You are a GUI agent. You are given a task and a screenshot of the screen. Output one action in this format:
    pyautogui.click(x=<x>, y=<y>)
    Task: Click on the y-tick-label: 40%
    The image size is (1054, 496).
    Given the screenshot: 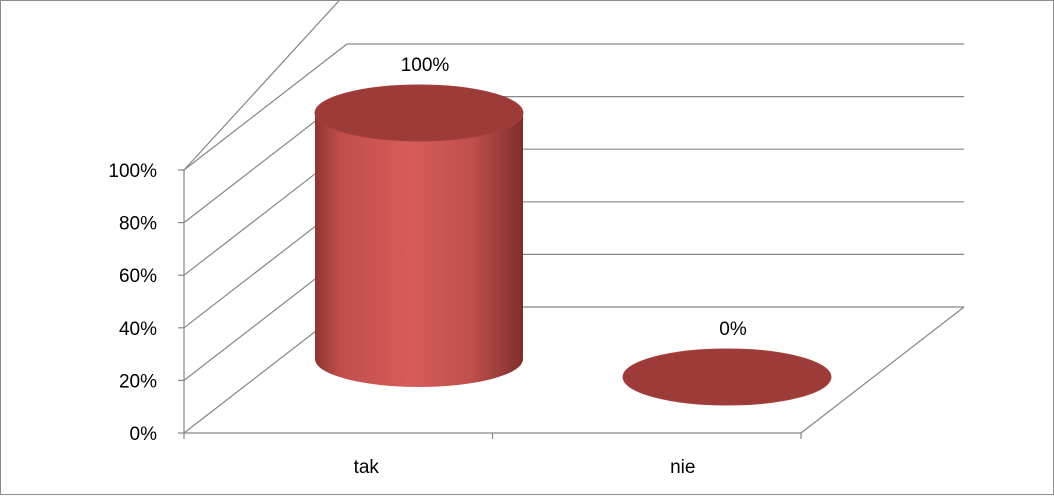 What is the action you would take?
    pyautogui.click(x=138, y=329)
    